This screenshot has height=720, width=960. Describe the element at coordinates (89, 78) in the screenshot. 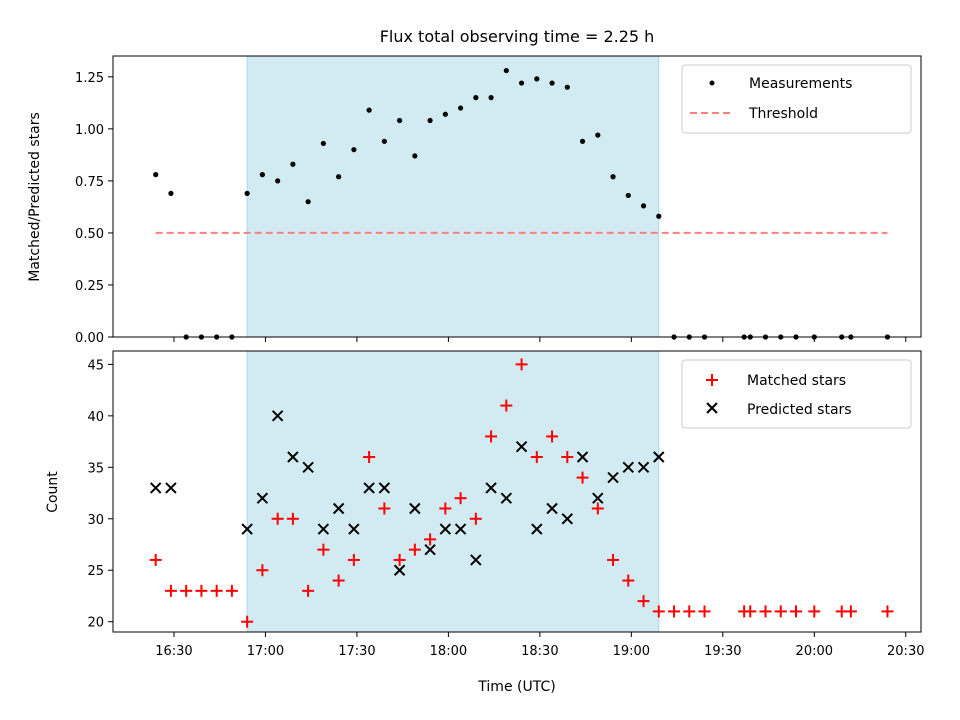

I see `top-y-tick-label: 1.25` at that location.